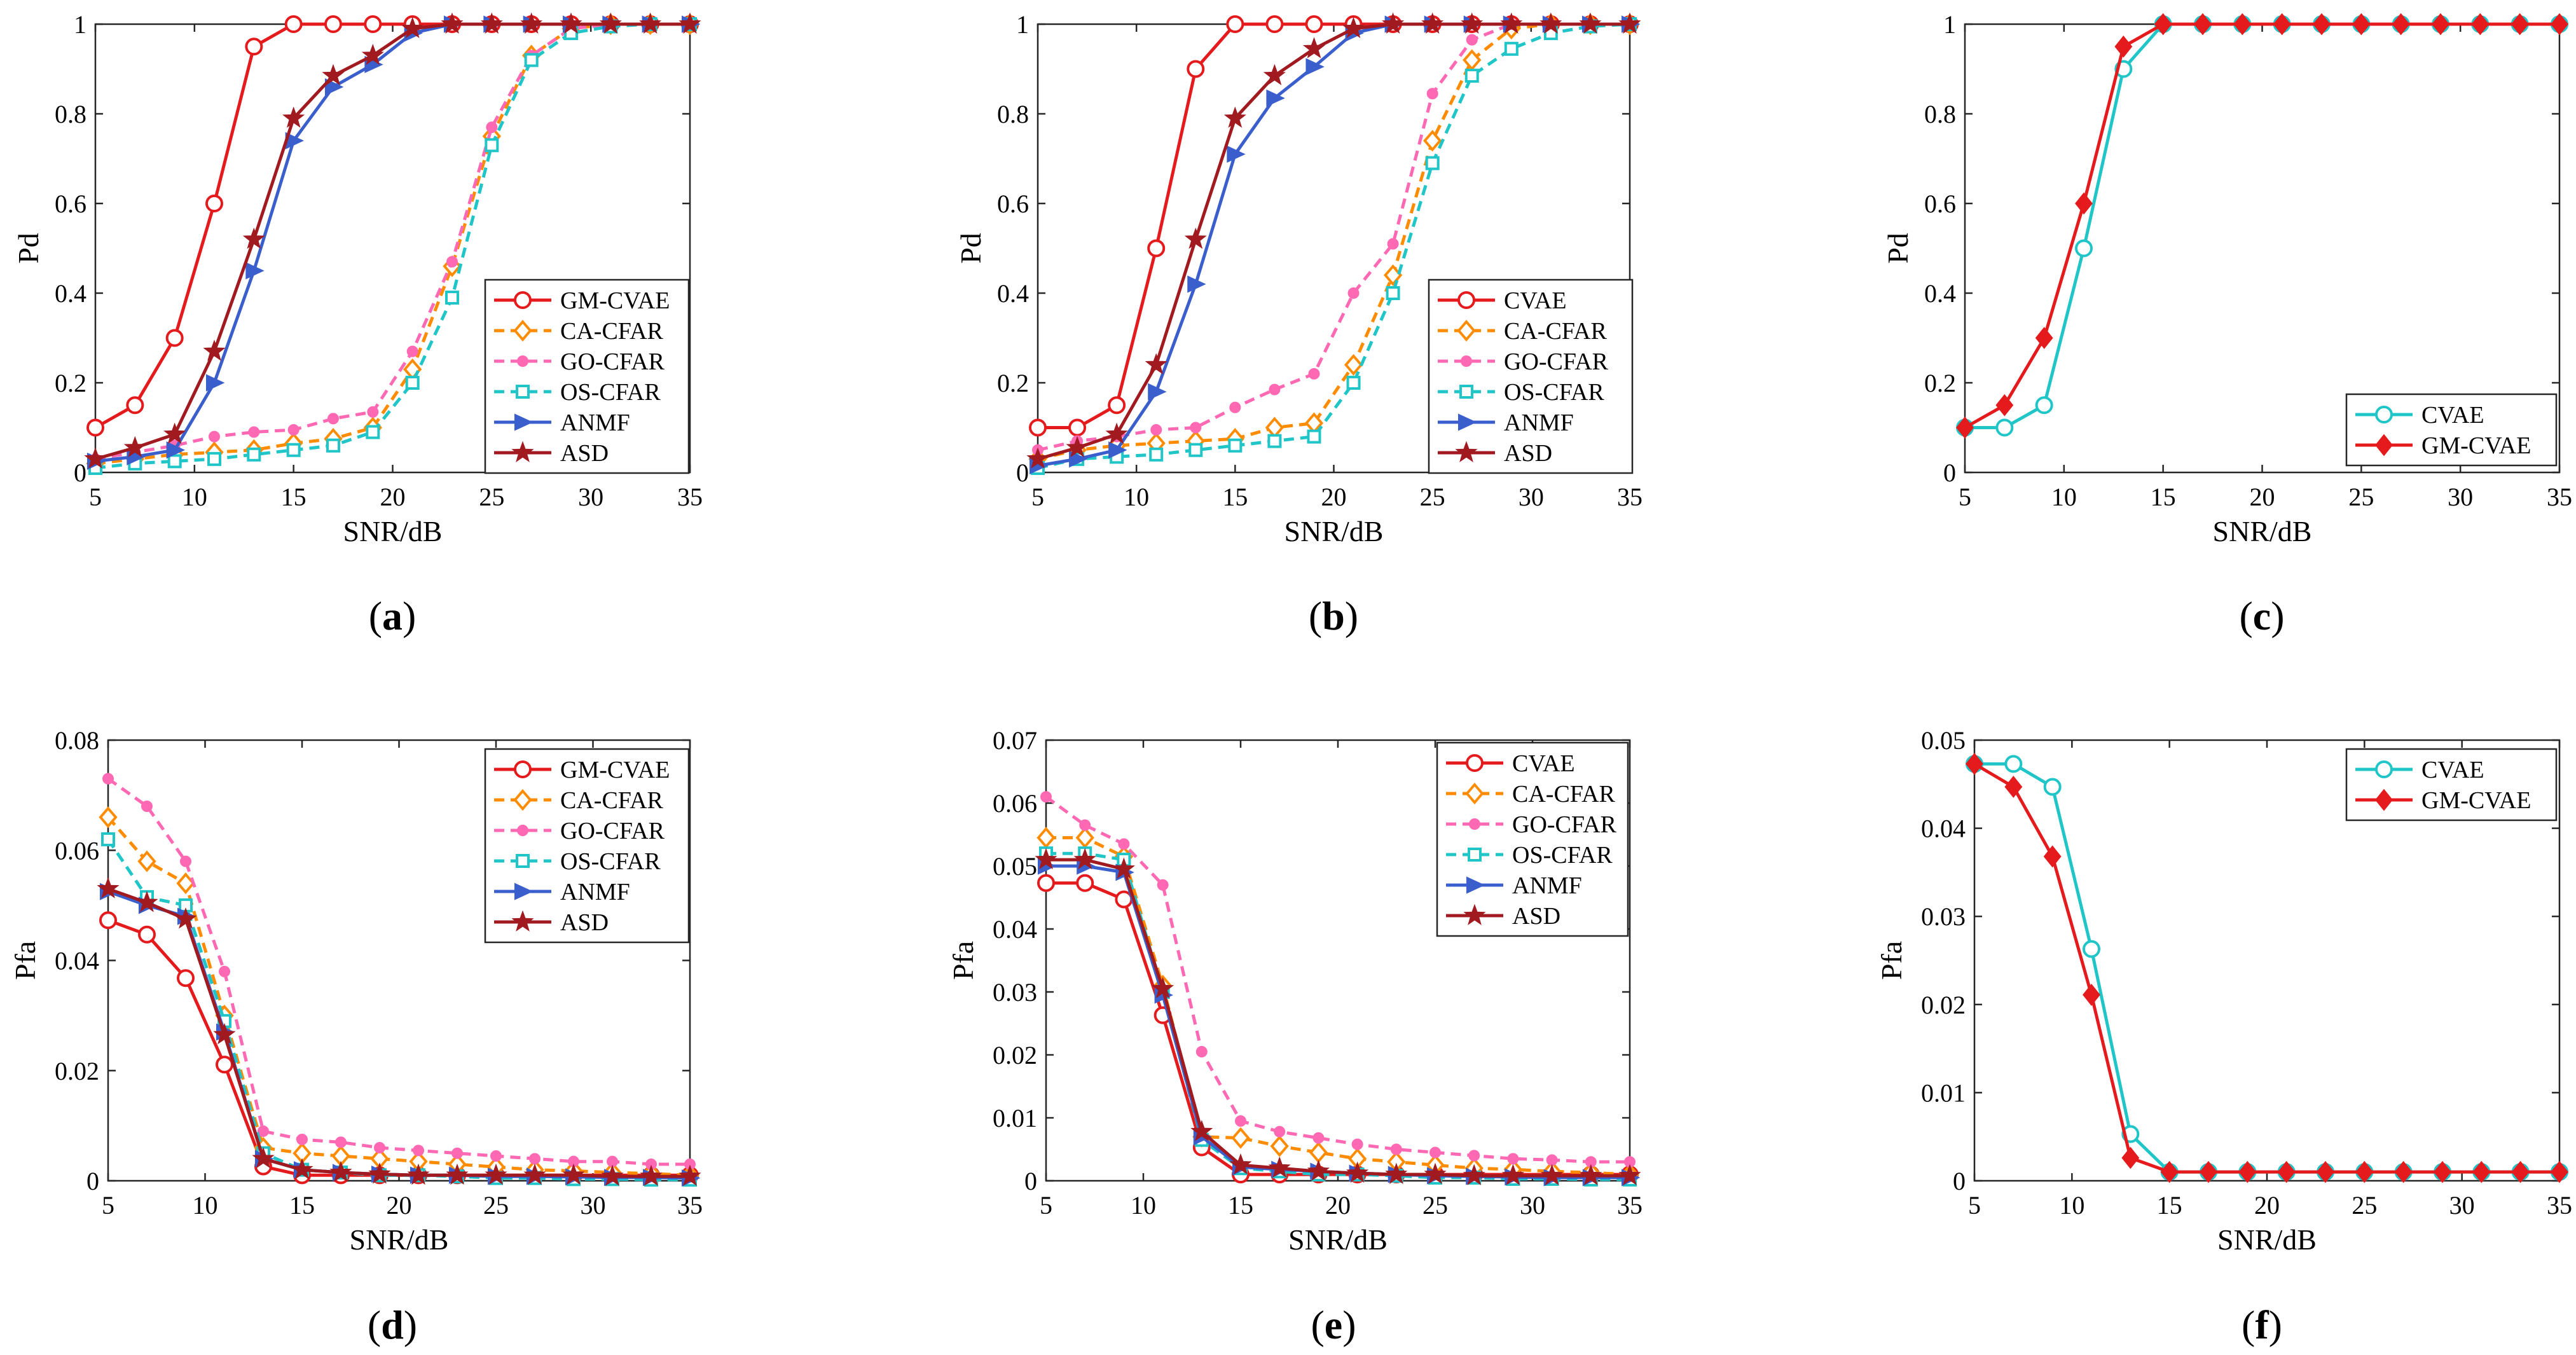 The width and height of the screenshot is (2576, 1355). I want to click on y-tick-label: 0.04, so click(1943, 829).